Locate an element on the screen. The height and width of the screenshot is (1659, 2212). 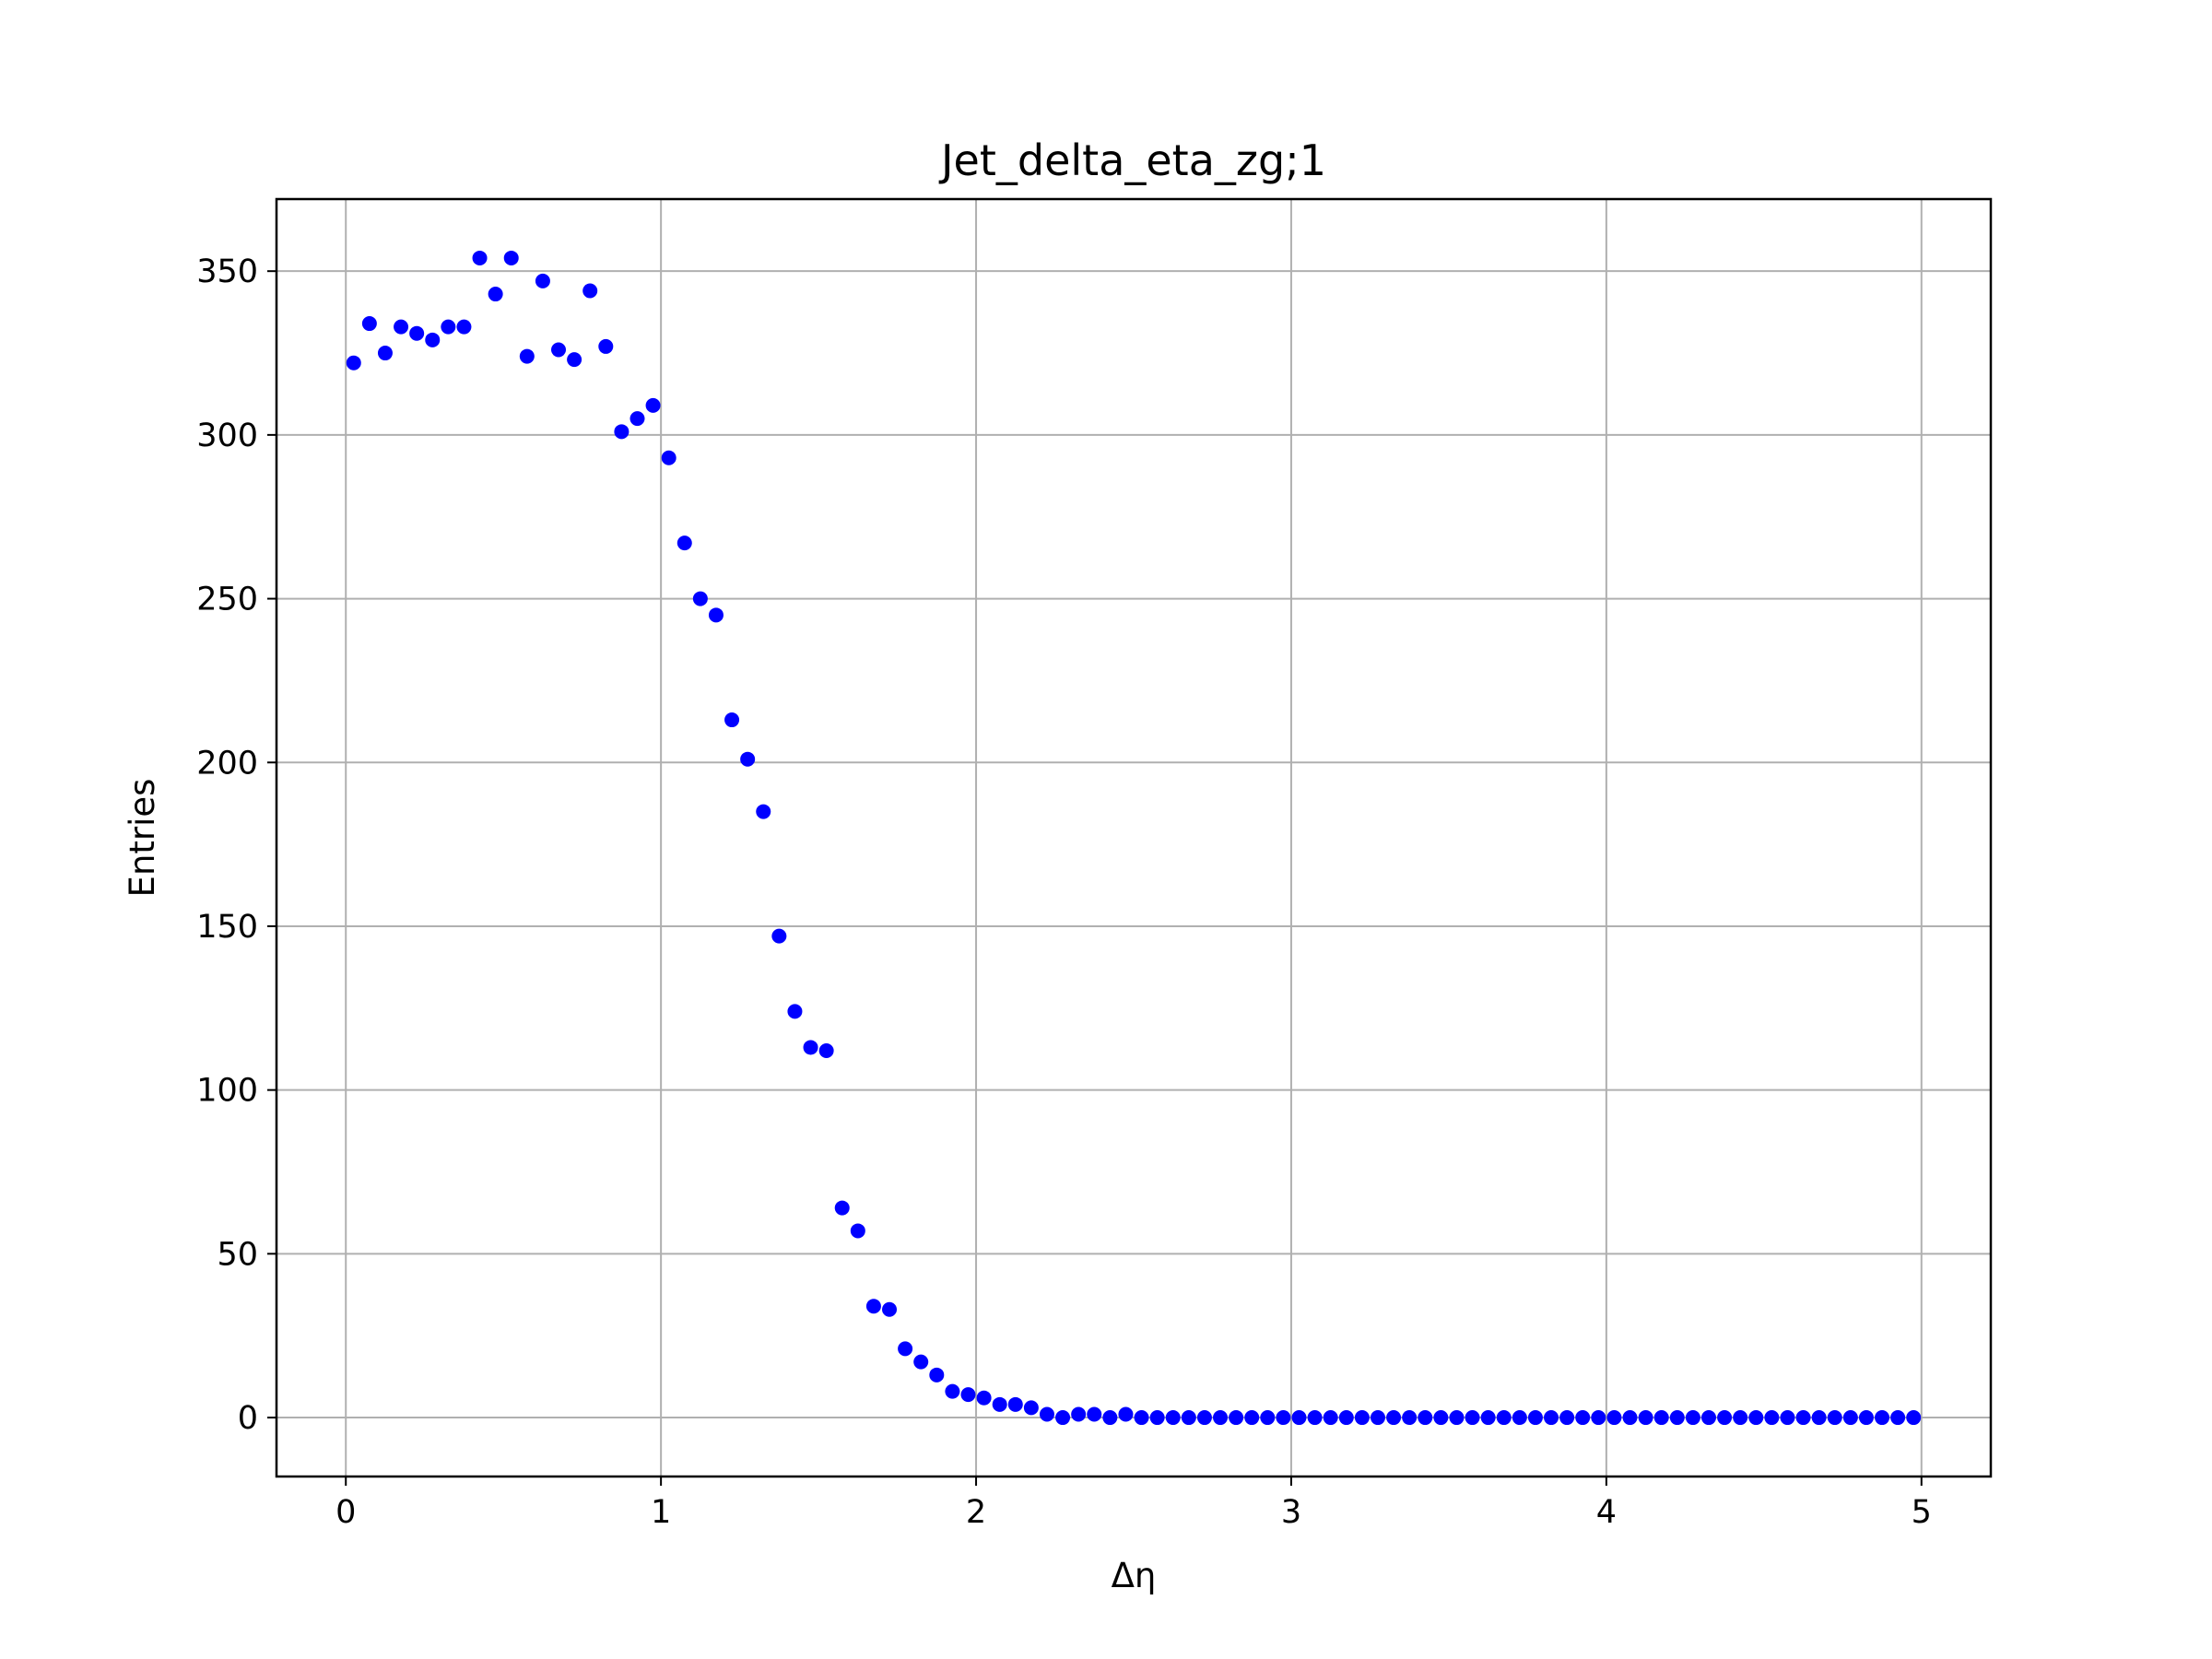
y-tick-label: 100 is located at coordinates (227, 1091).